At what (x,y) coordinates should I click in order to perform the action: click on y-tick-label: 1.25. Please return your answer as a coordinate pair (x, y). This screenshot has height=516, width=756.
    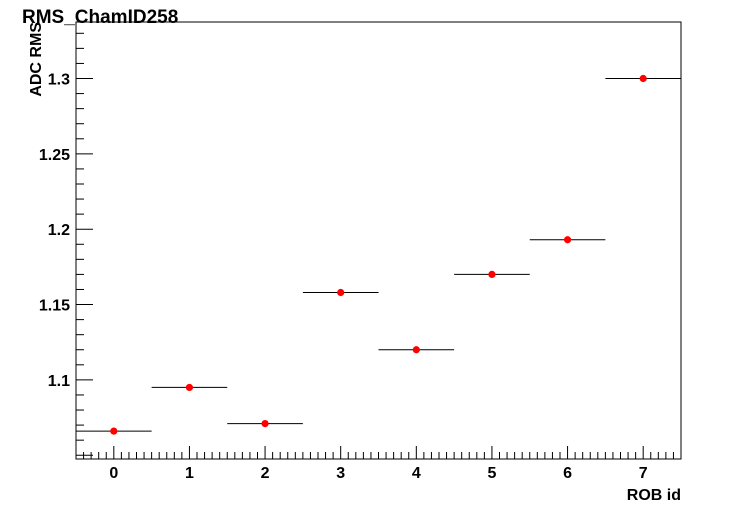
    Looking at the image, I should click on (54, 155).